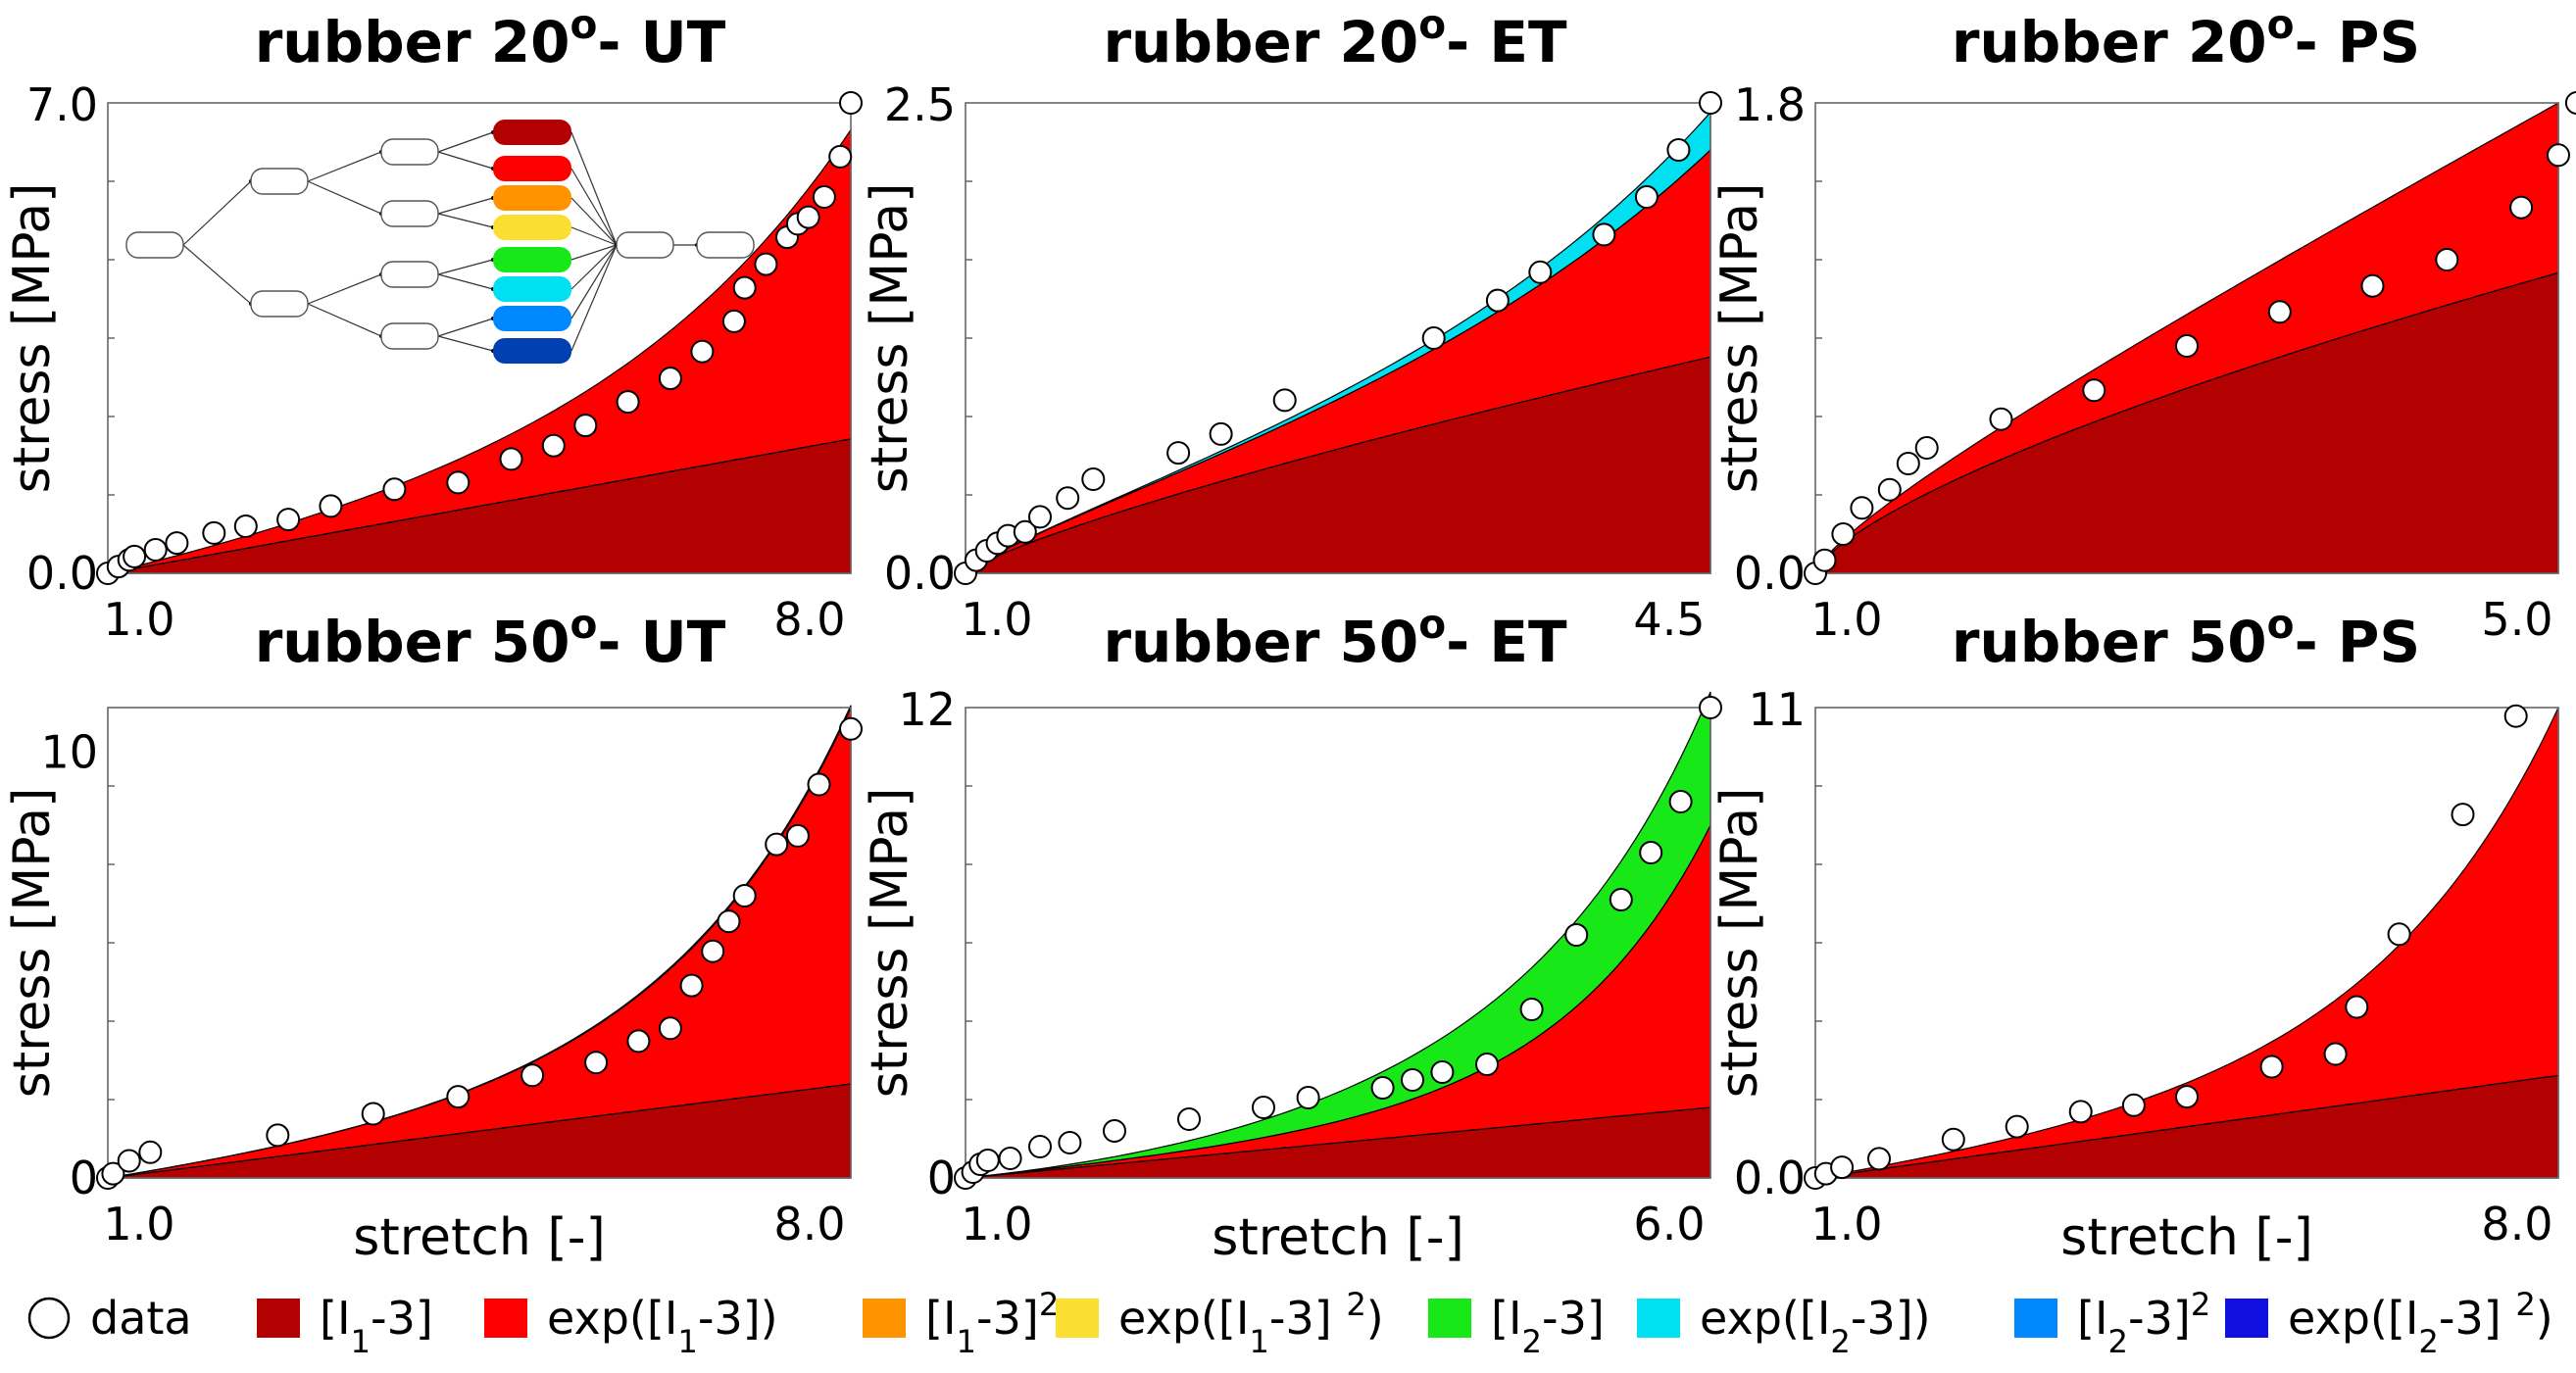 The image size is (2576, 1373). Describe the element at coordinates (1815, 1326) in the screenshot. I see `legend-label: exp([I2-3])` at that location.